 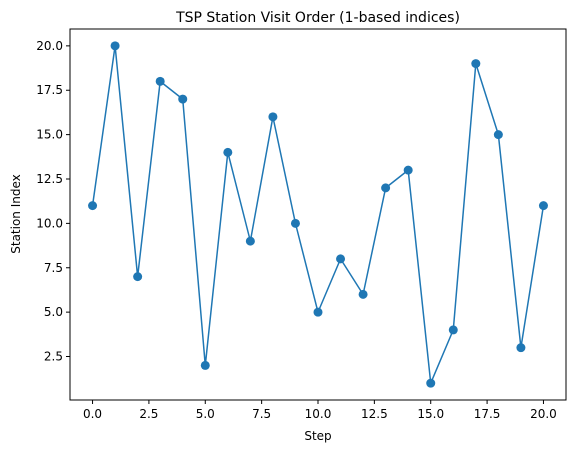 I want to click on x-axis-label: Step, so click(x=317, y=436).